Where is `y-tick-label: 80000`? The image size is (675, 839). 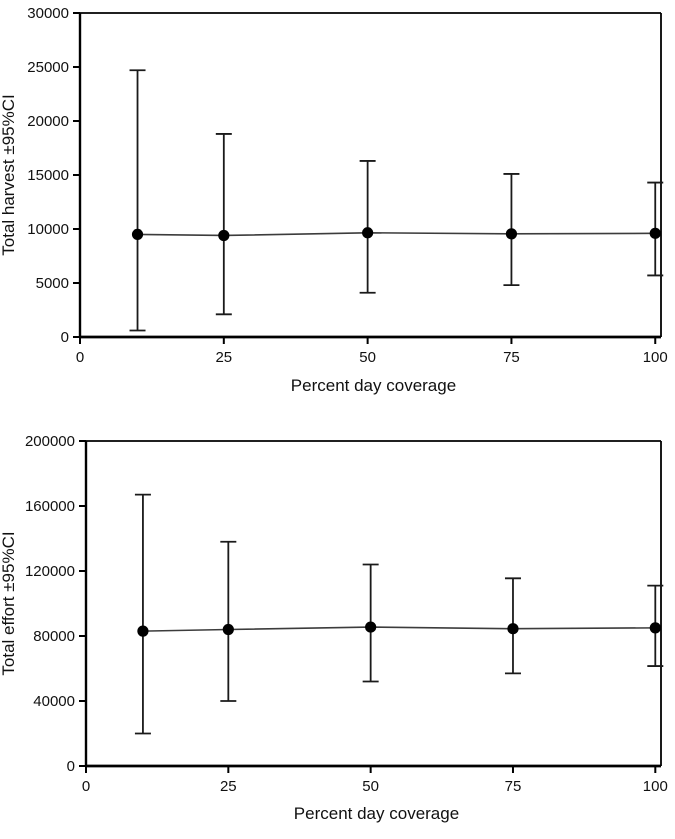 y-tick-label: 80000 is located at coordinates (54, 636).